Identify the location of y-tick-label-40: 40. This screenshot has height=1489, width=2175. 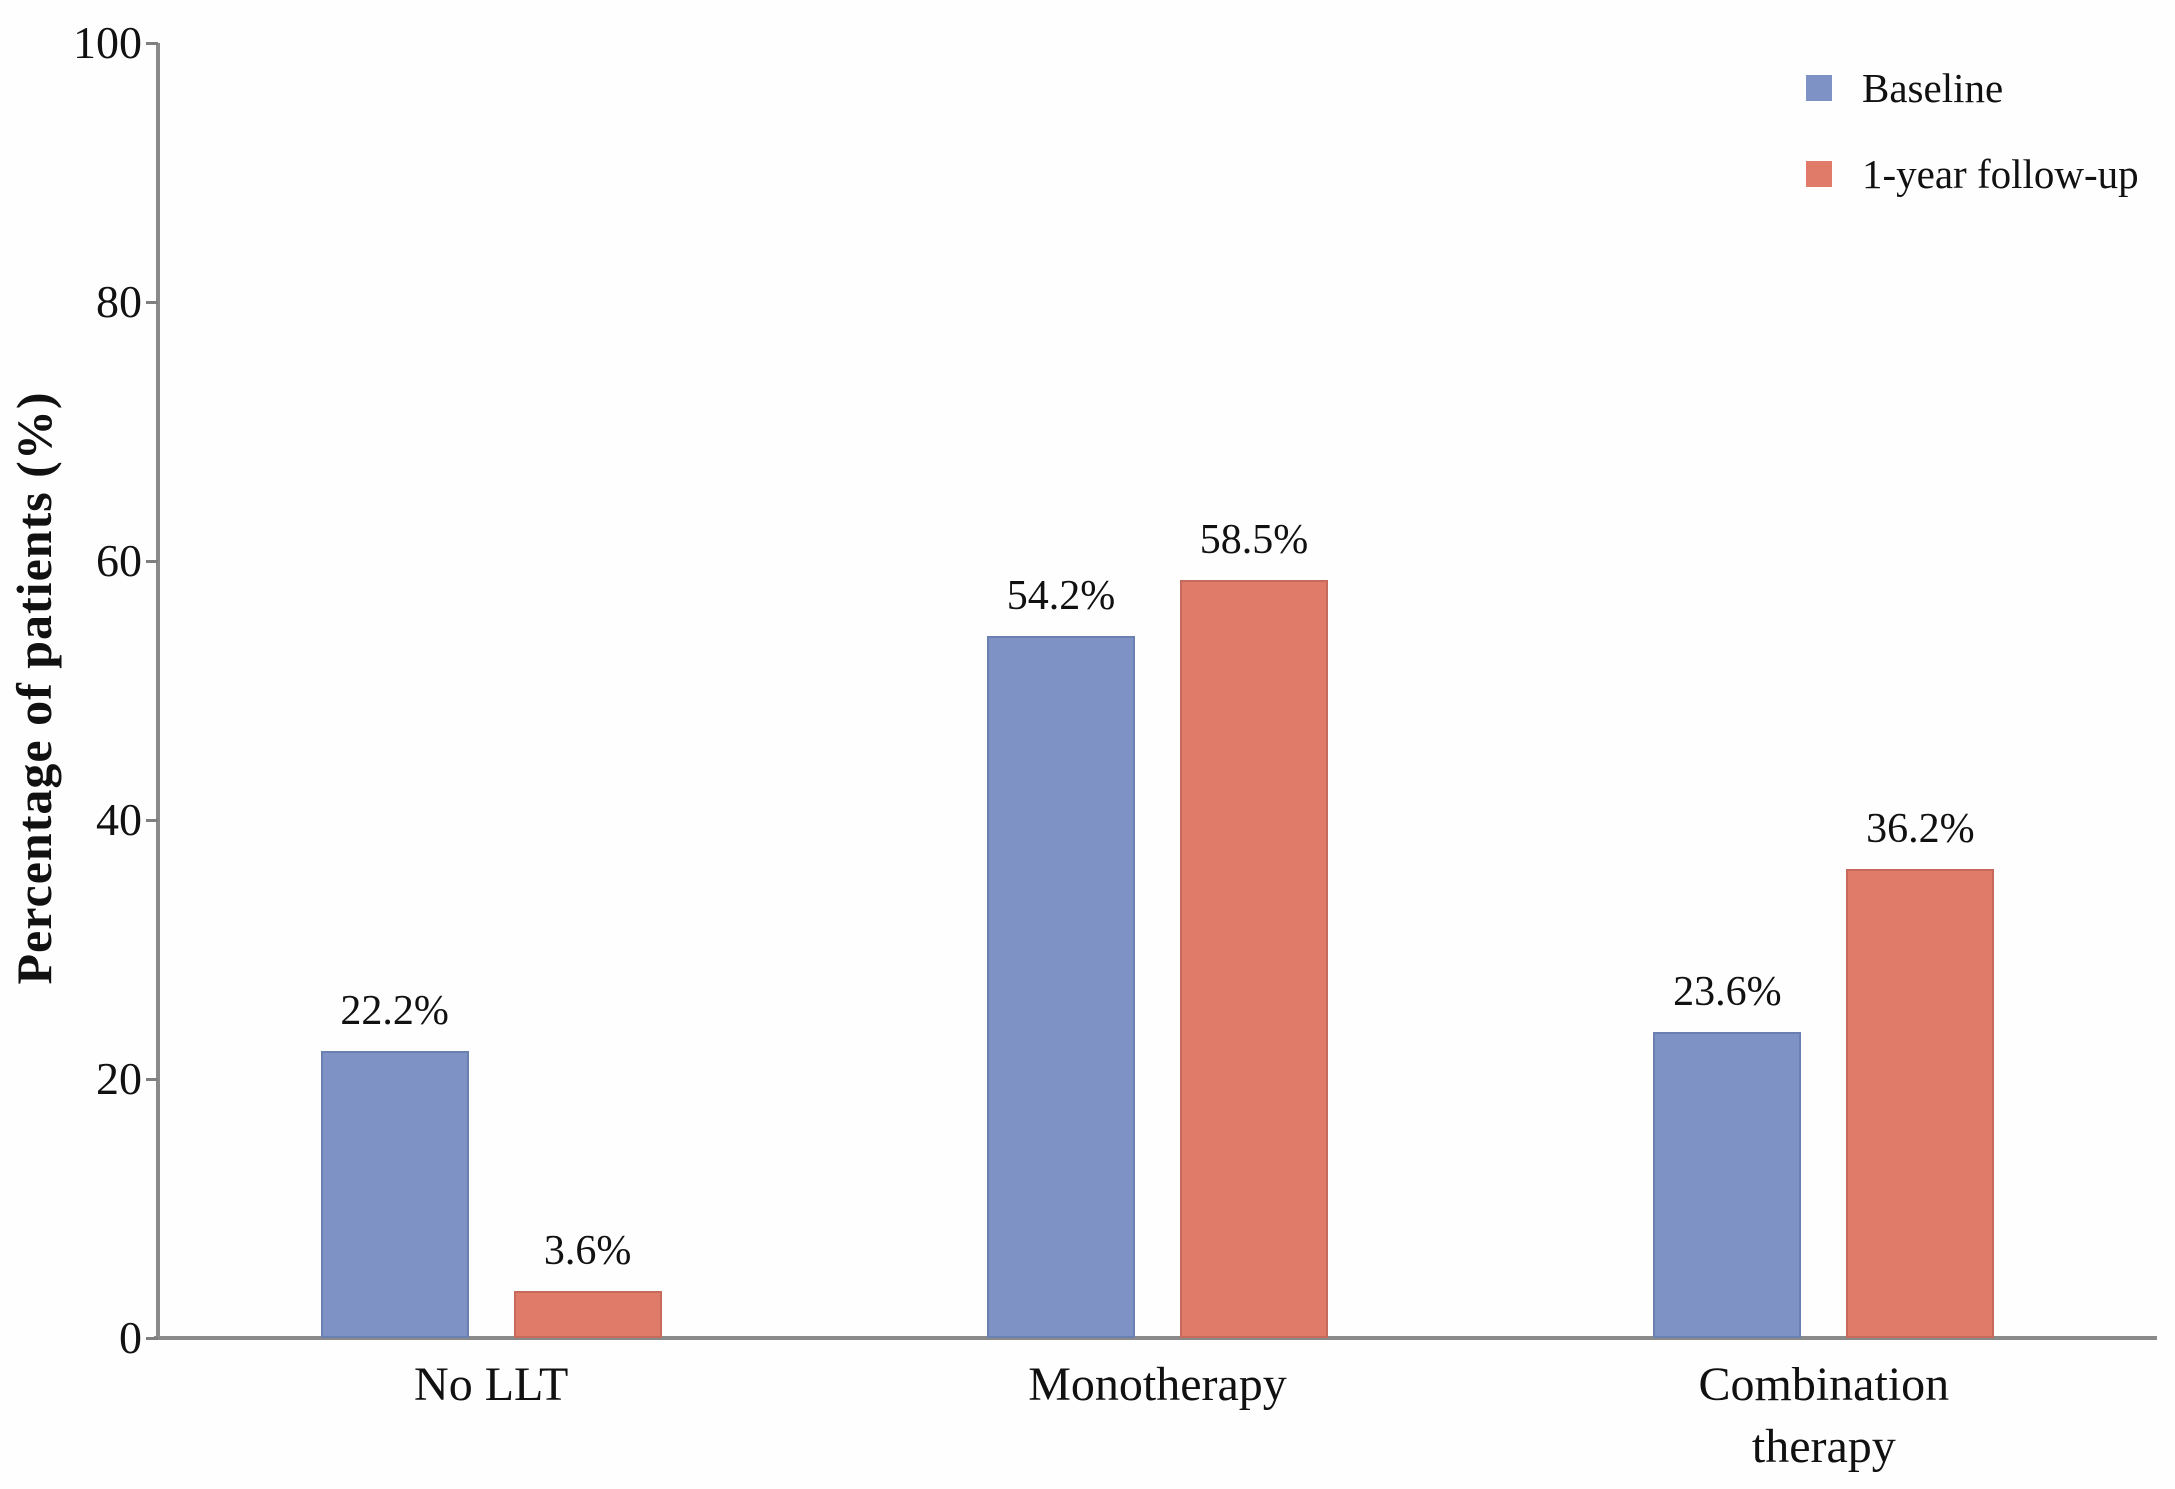
(119, 819).